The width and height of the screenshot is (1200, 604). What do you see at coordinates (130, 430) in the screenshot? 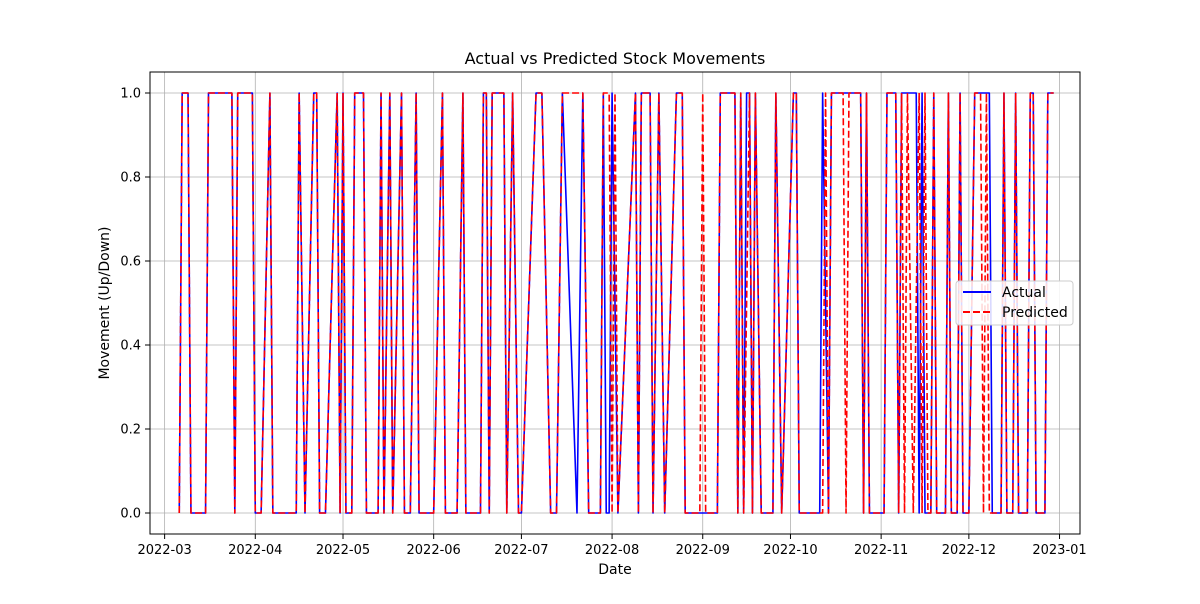
I see `y-tick-label: 0.2` at bounding box center [130, 430].